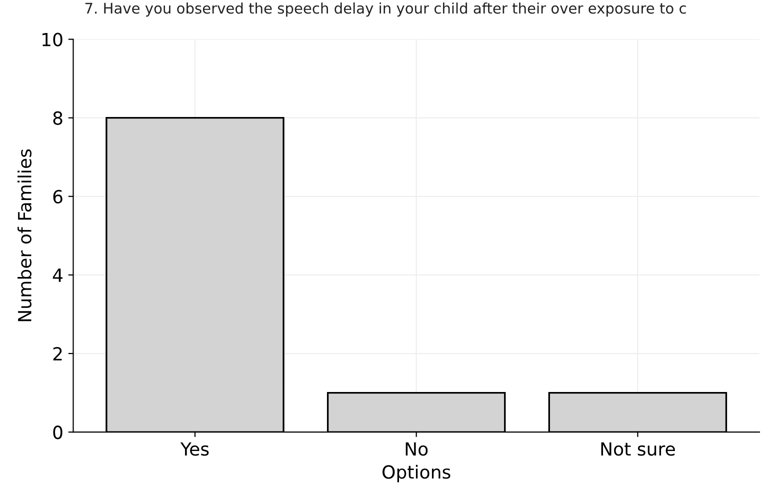 The image size is (771, 491). What do you see at coordinates (57, 118) in the screenshot?
I see `y-tick-label: 8` at bounding box center [57, 118].